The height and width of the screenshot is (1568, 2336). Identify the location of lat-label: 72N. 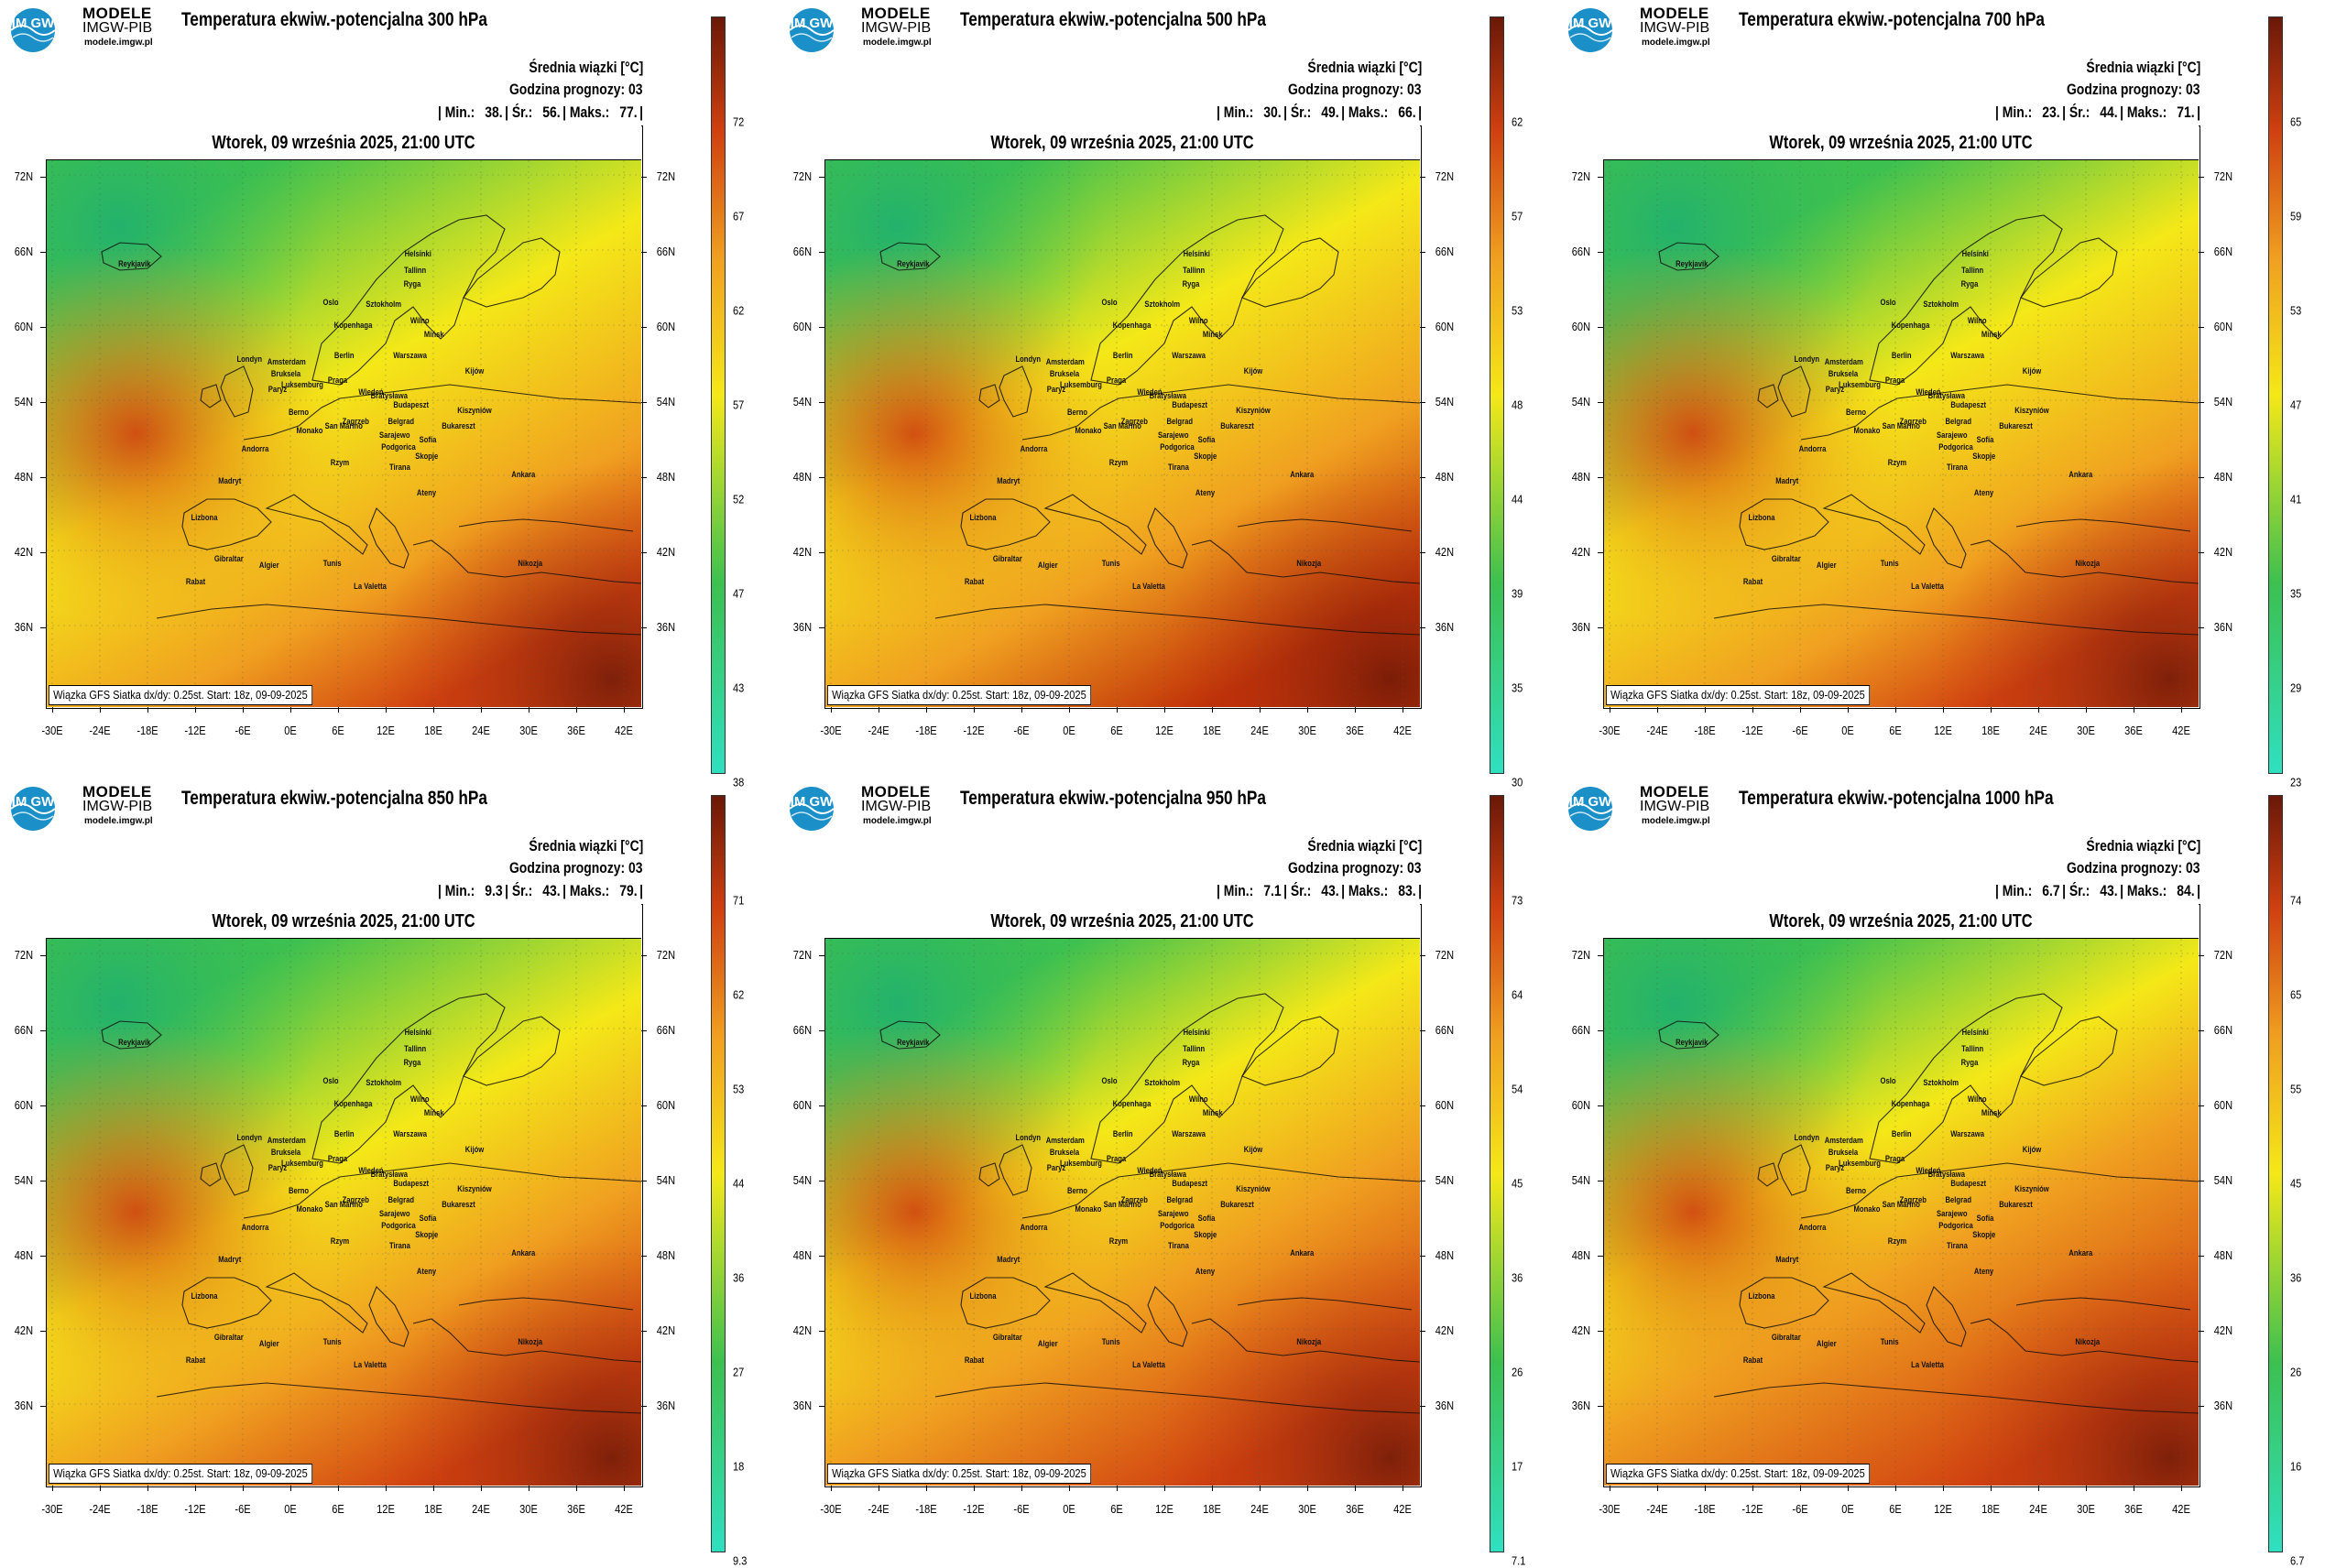
(2223, 955).